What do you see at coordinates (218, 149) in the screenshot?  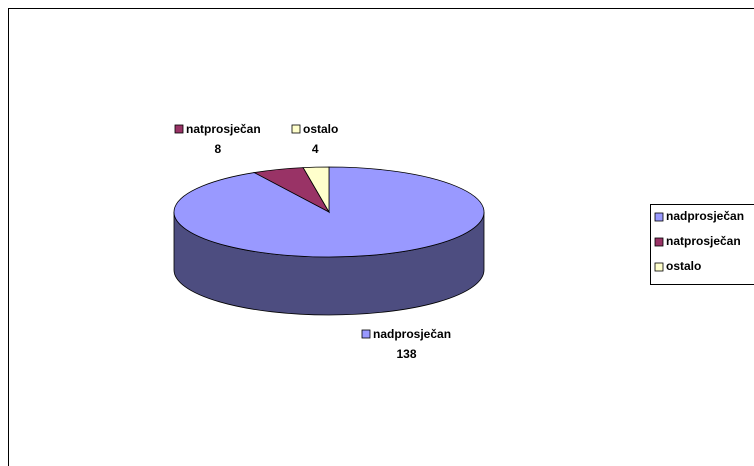 I see `data-label-value: 8` at bounding box center [218, 149].